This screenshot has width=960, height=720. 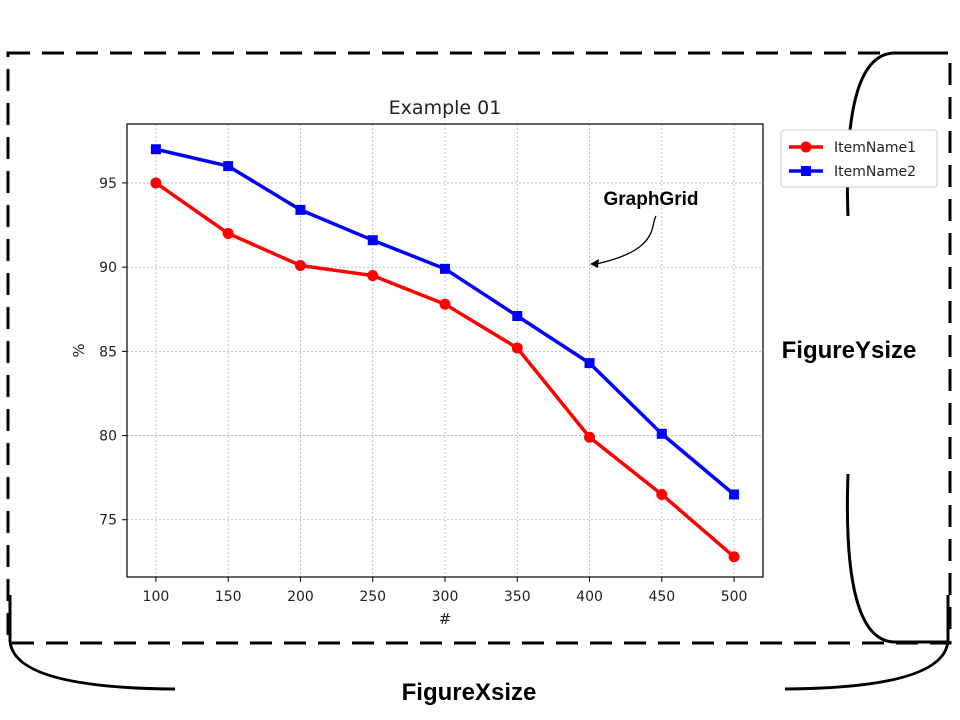 What do you see at coordinates (92, 643) in the screenshot?
I see `xsize-brace-left` at bounding box center [92, 643].